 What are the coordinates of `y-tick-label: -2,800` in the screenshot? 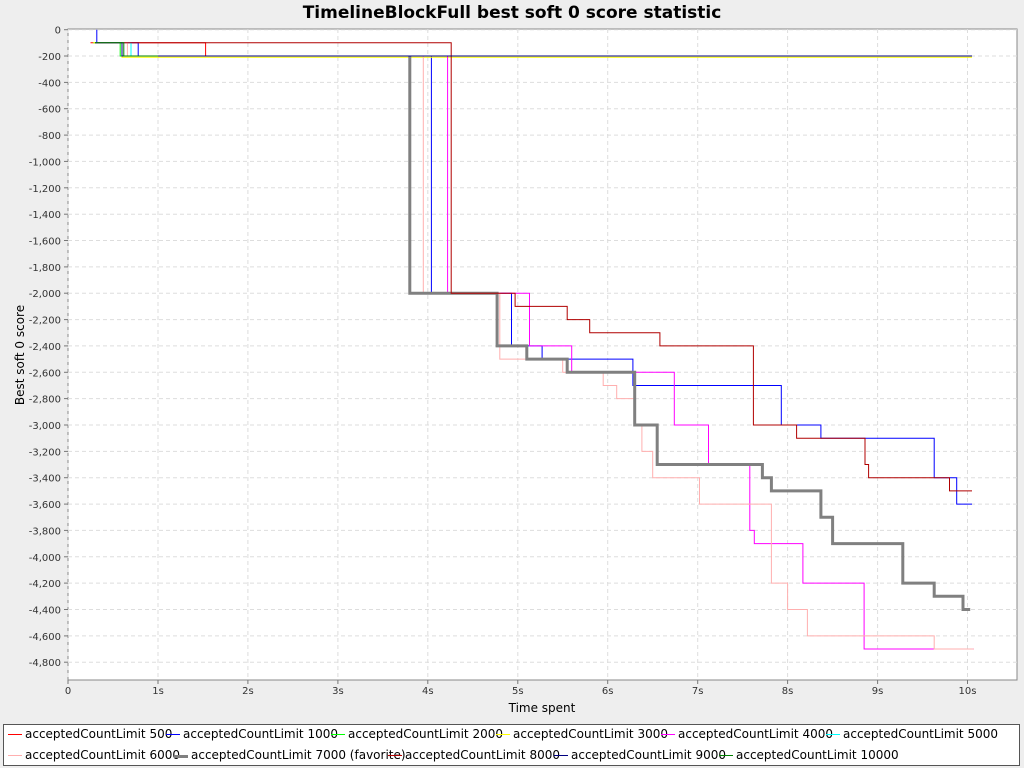 It's located at (45, 400).